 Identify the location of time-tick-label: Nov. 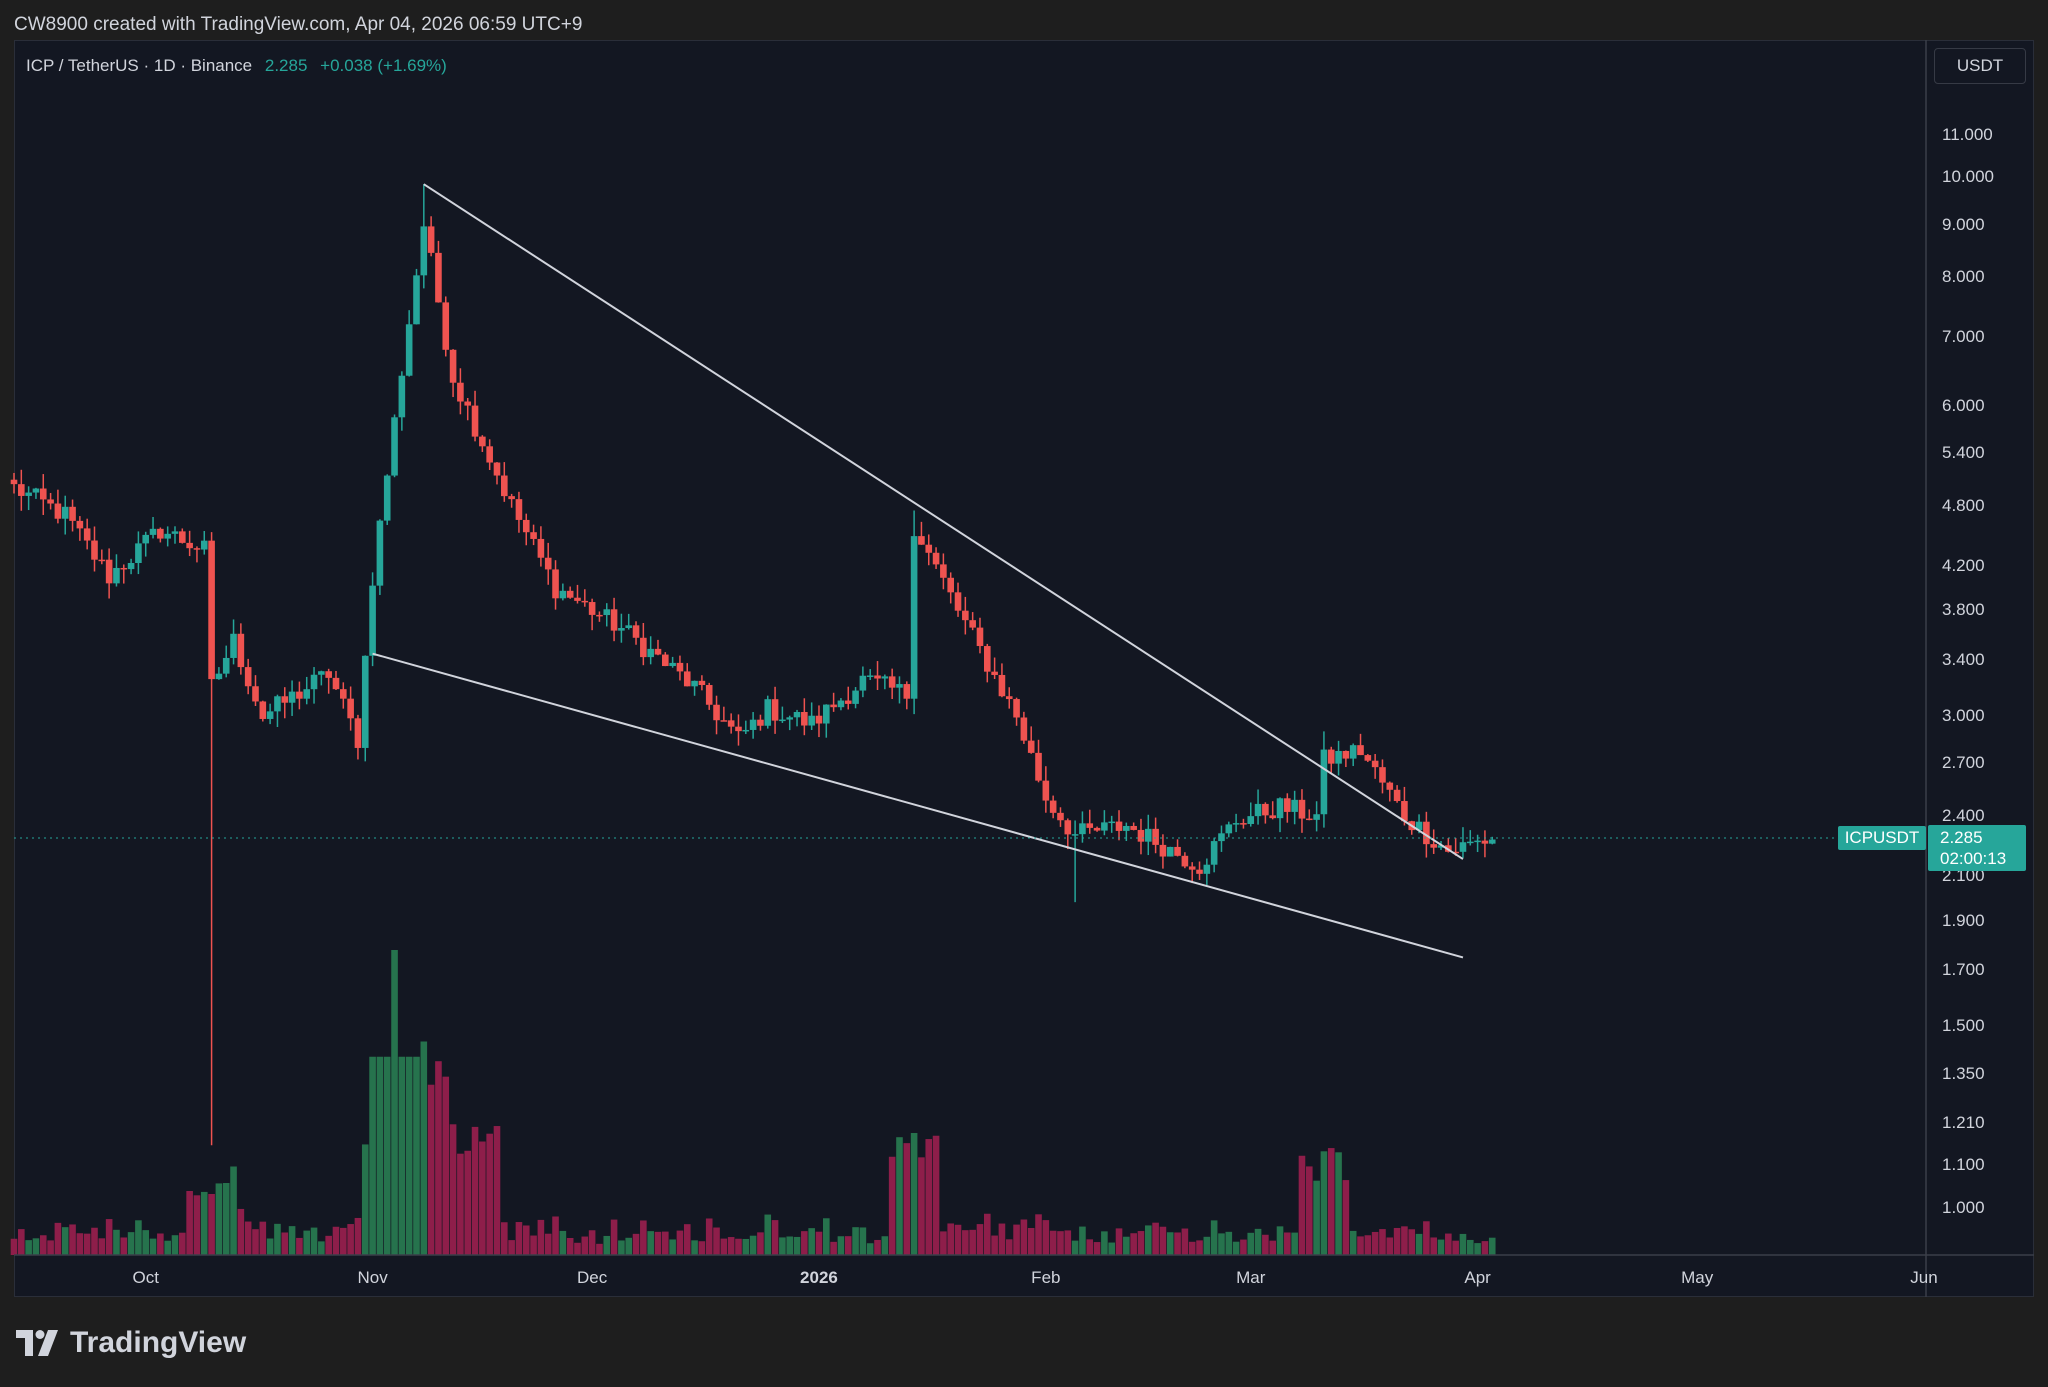
(372, 1277).